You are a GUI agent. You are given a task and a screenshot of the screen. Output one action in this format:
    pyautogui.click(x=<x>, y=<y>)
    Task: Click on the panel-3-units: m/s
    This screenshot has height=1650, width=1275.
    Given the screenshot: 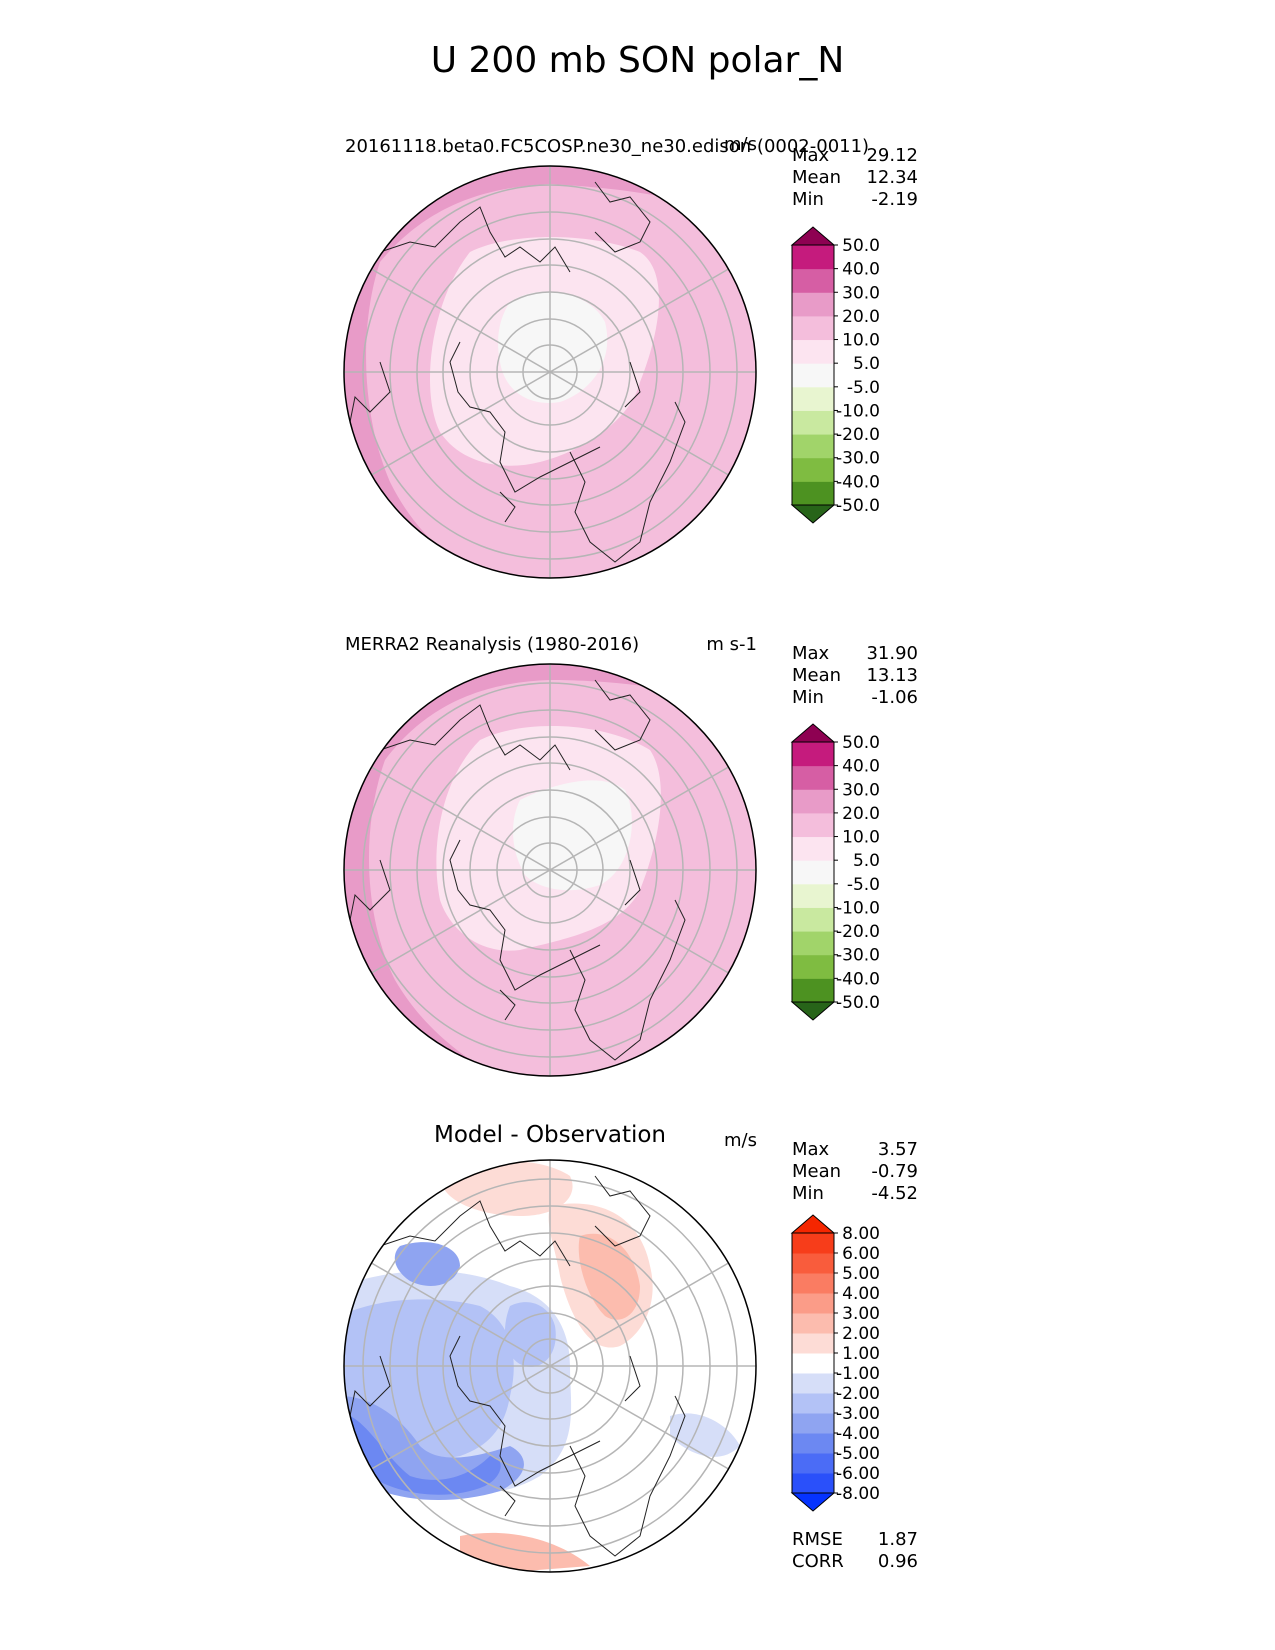 What is the action you would take?
    pyautogui.click(x=740, y=1140)
    